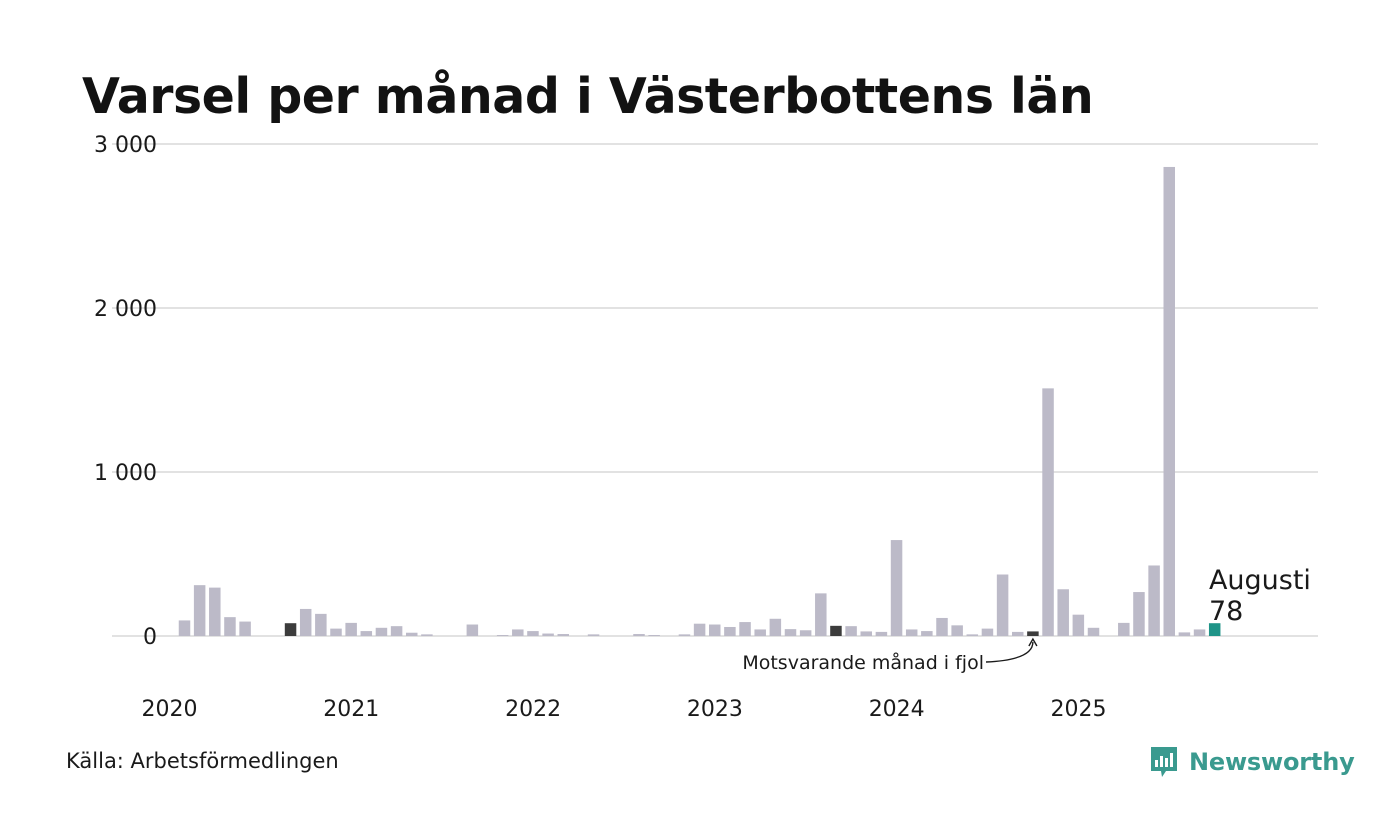  What do you see at coordinates (125, 309) in the screenshot?
I see `y-tick-label: 2 000` at bounding box center [125, 309].